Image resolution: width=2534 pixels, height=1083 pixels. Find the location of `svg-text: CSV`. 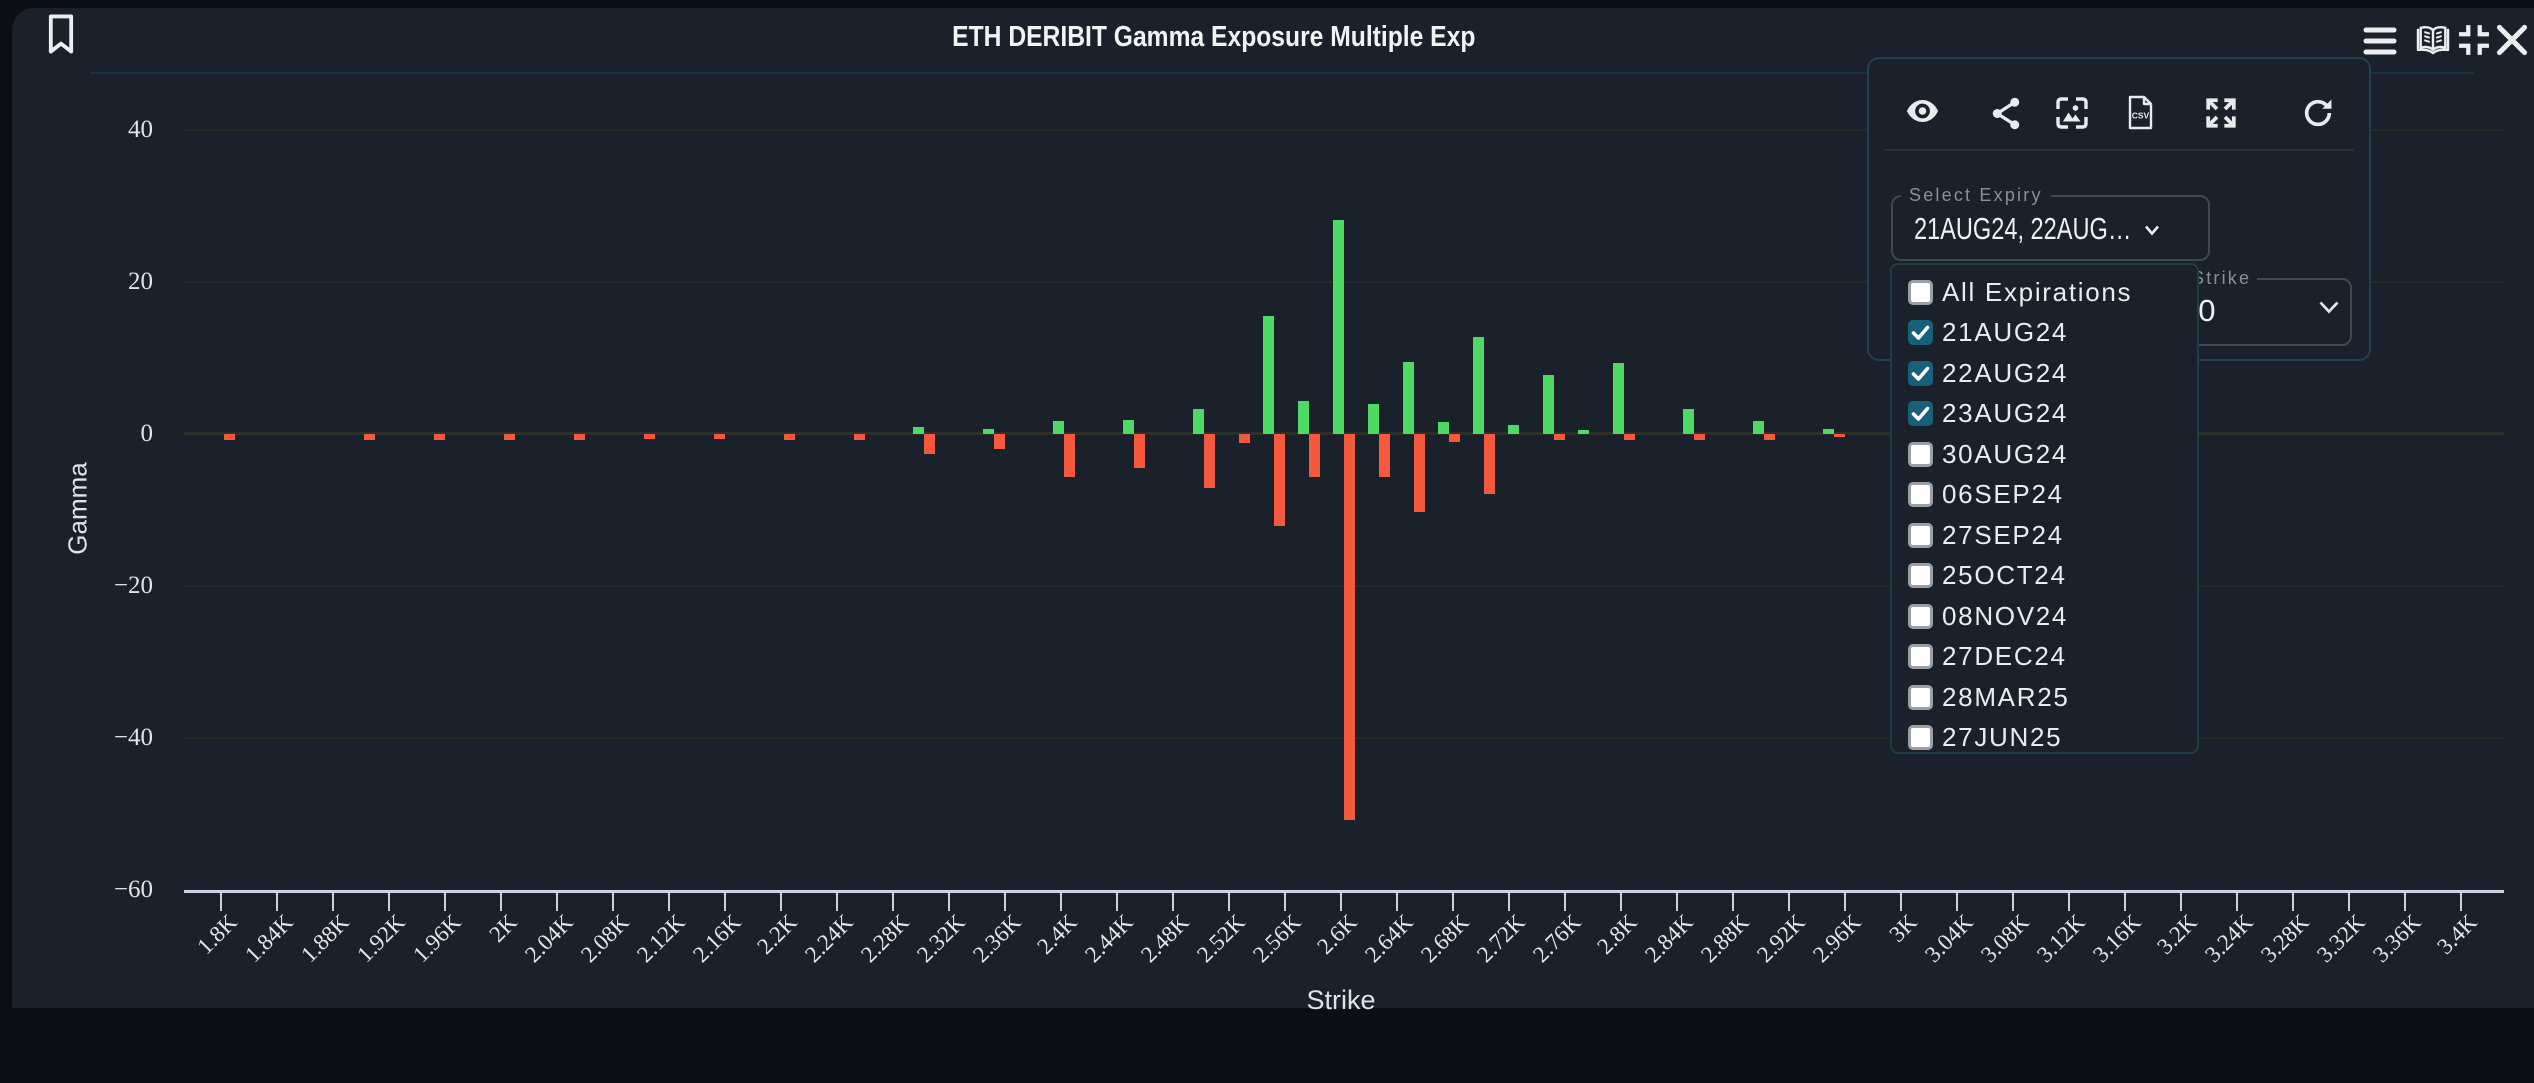

svg-text: CSV is located at coordinates (2141, 116).